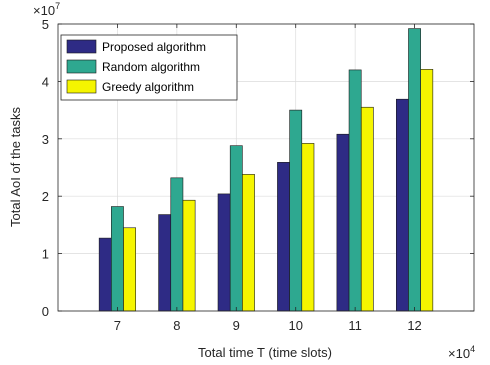 This screenshot has height=365, width=490. What do you see at coordinates (46, 9) in the screenshot?
I see `y-exponent-label: ×10⁷` at bounding box center [46, 9].